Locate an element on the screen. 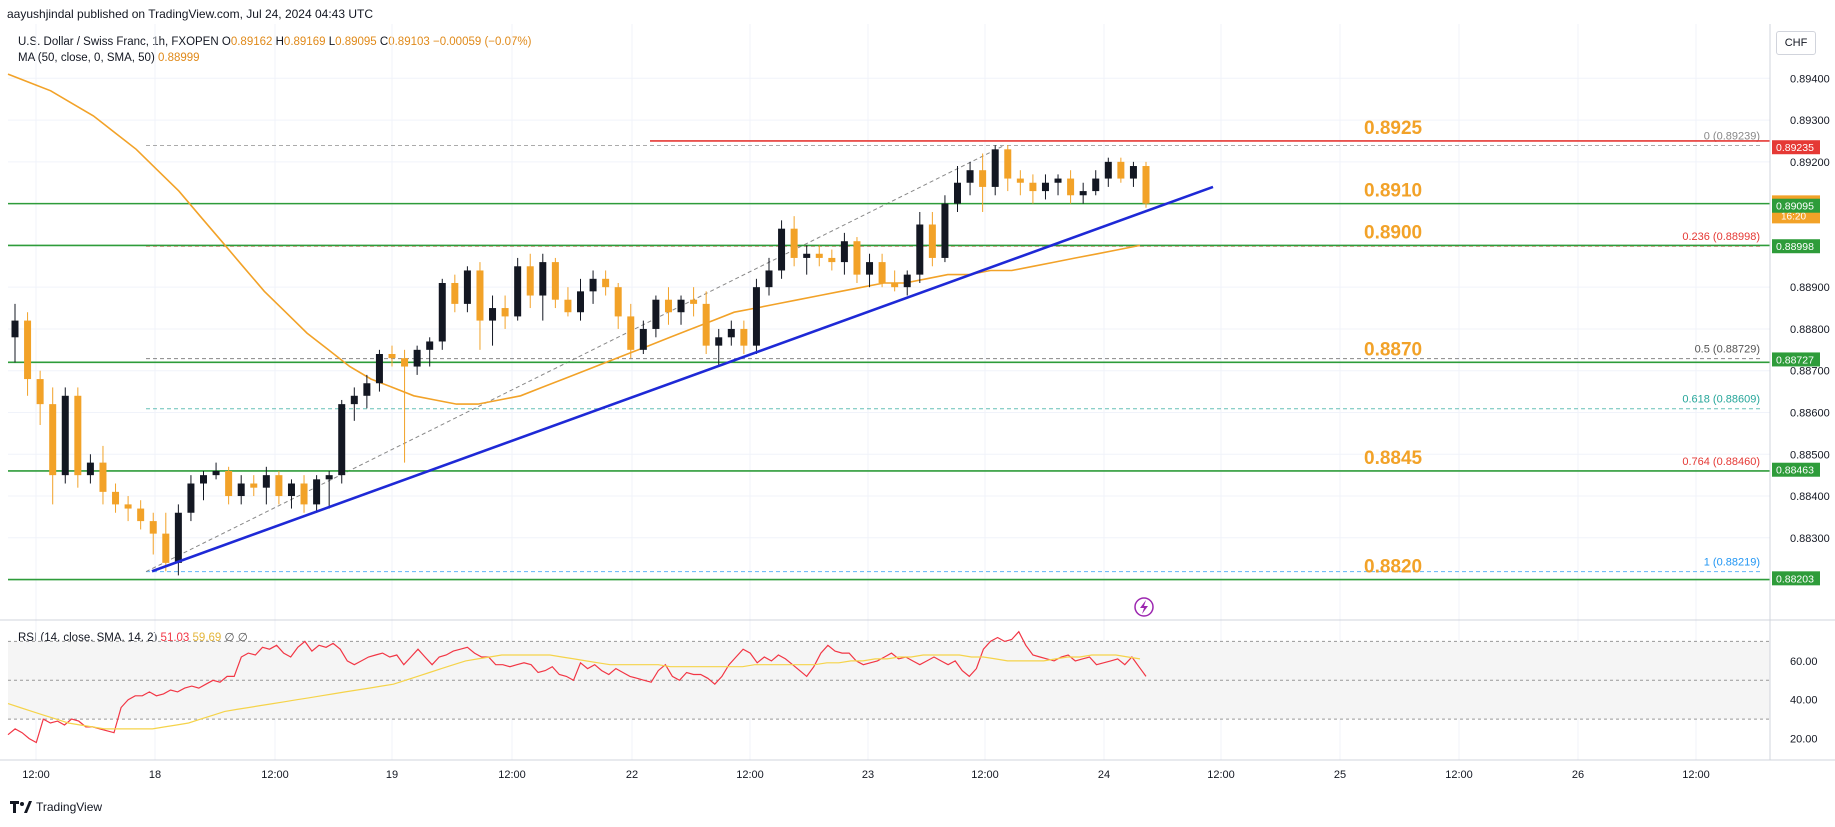 The height and width of the screenshot is (827, 1835). fib-label: 1 (0.88219) is located at coordinates (1732, 563).